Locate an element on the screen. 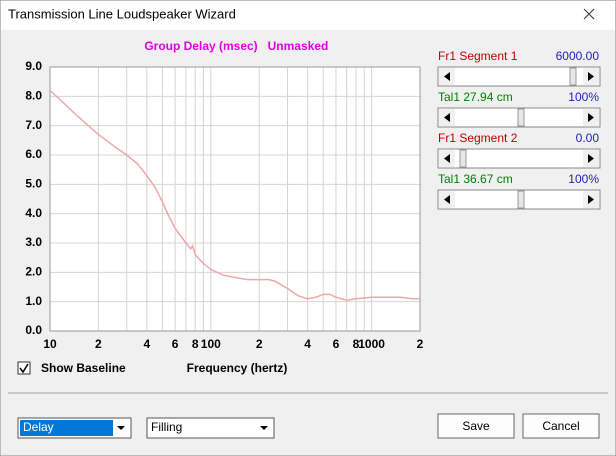  x-tick-label: 10 is located at coordinates (50, 344).